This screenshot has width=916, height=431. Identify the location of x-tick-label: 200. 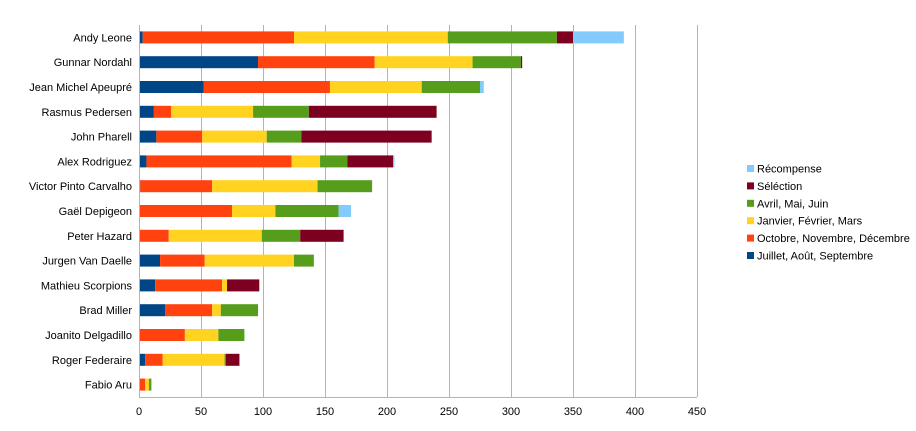
(387, 412).